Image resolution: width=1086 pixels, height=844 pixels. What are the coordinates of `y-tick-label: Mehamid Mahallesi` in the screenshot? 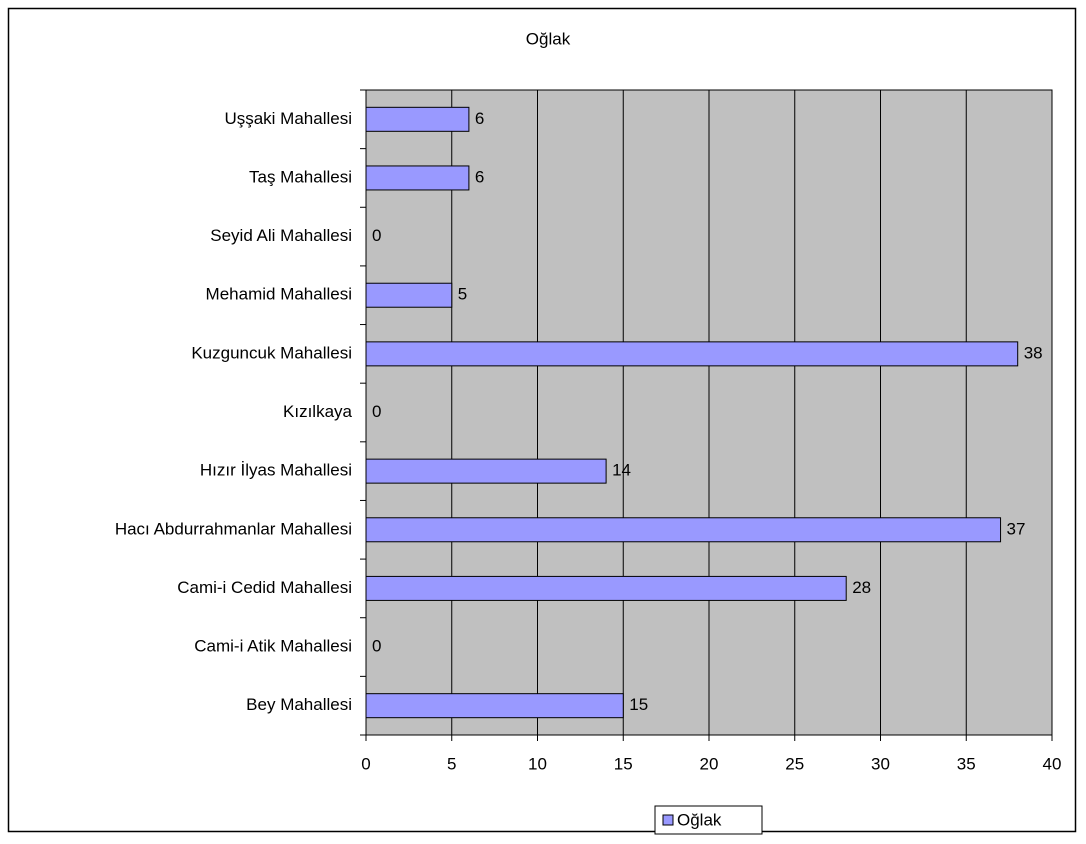 It's located at (279, 294).